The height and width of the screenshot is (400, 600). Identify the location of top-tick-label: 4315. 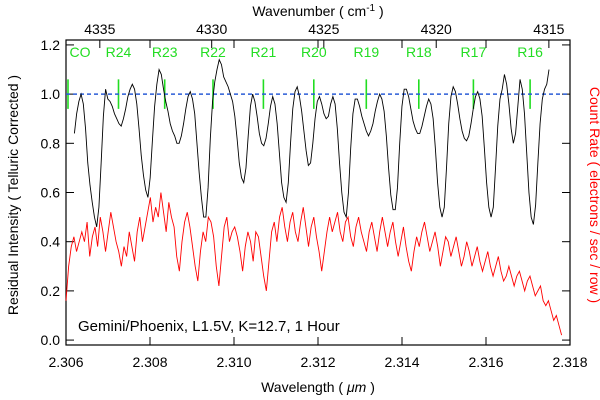
(548, 29).